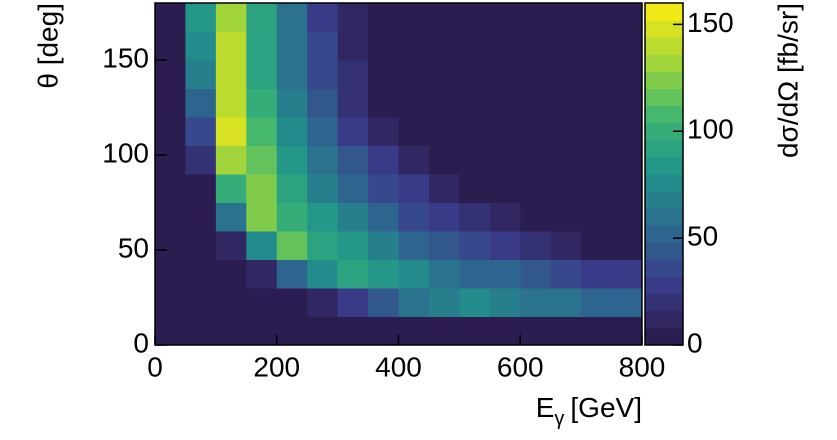 The image size is (837, 440). What do you see at coordinates (710, 129) in the screenshot?
I see `z-tick-label: 100` at bounding box center [710, 129].